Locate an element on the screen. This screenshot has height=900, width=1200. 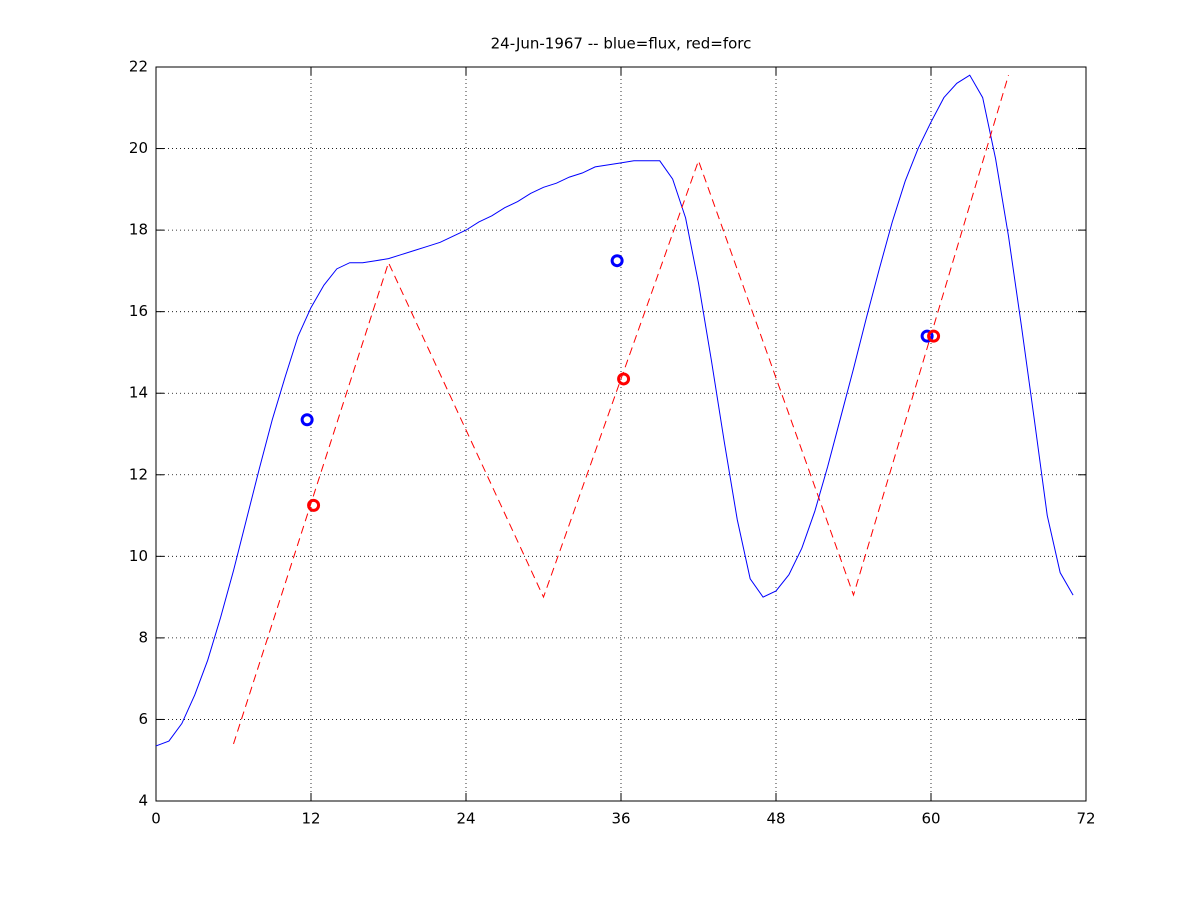
x-tick-label: 36 is located at coordinates (620, 819).